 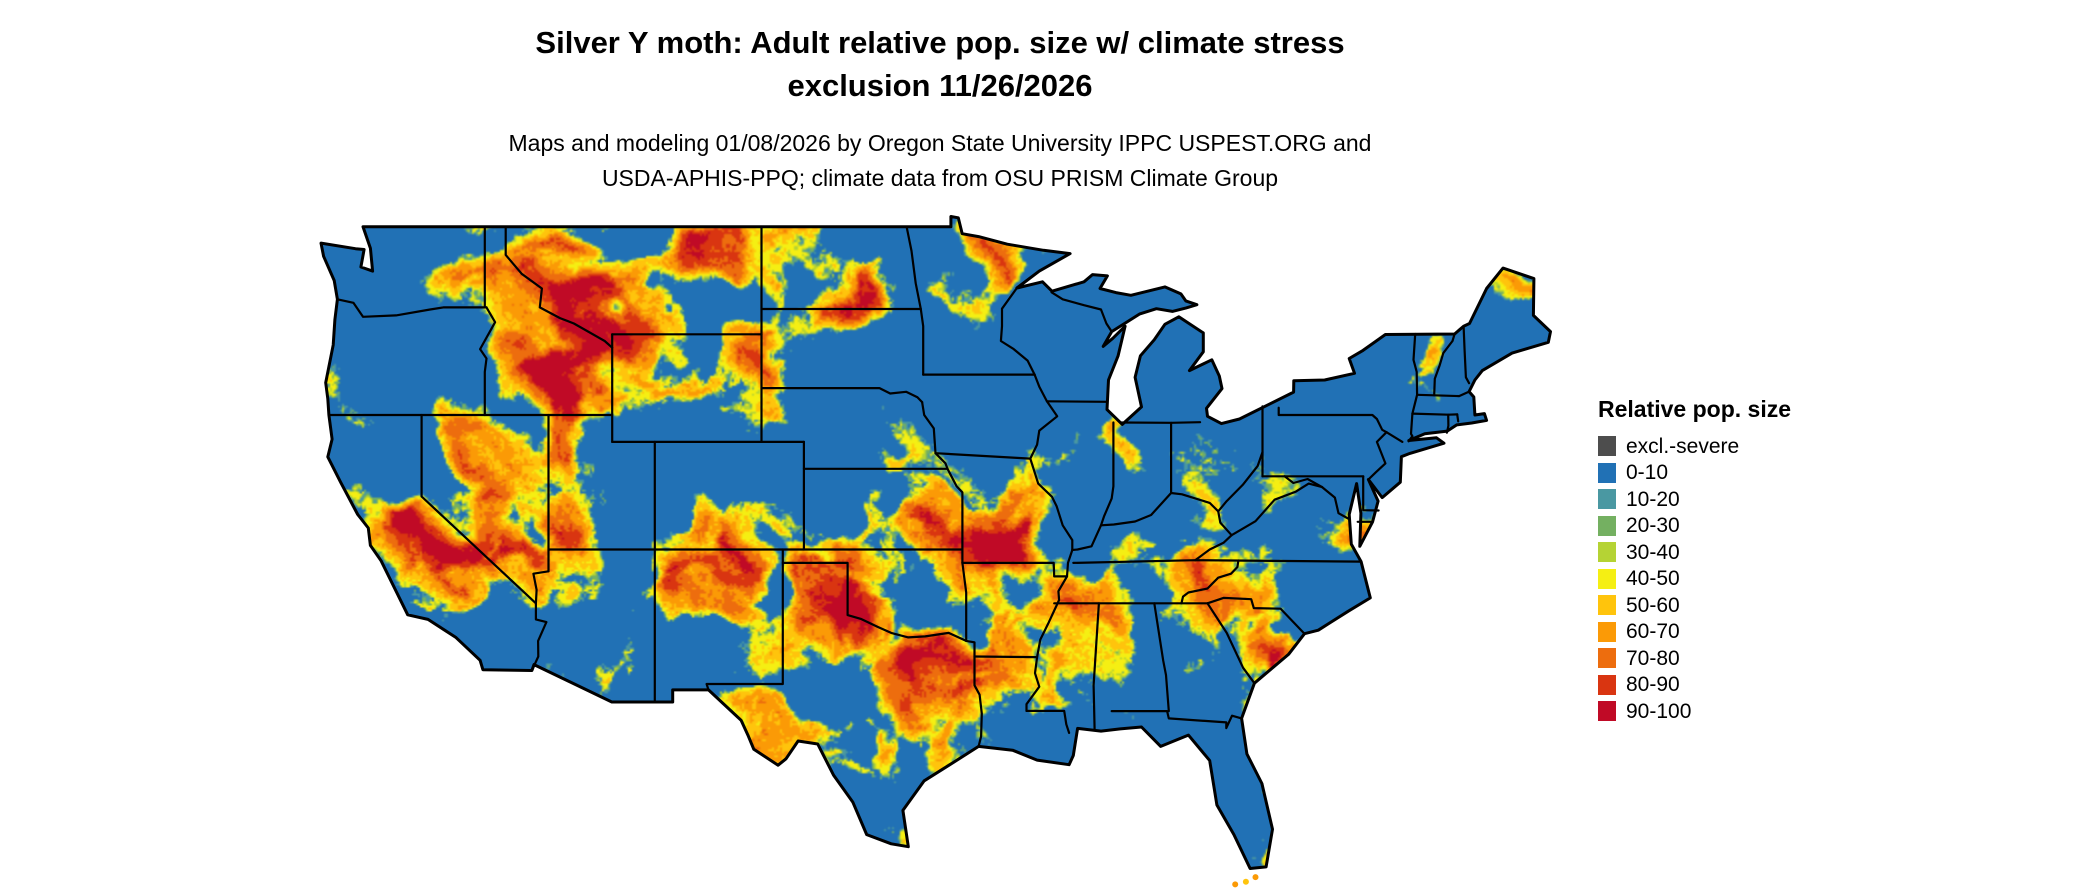 What do you see at coordinates (1653, 526) in the screenshot?
I see `legend-label: 20-30` at bounding box center [1653, 526].